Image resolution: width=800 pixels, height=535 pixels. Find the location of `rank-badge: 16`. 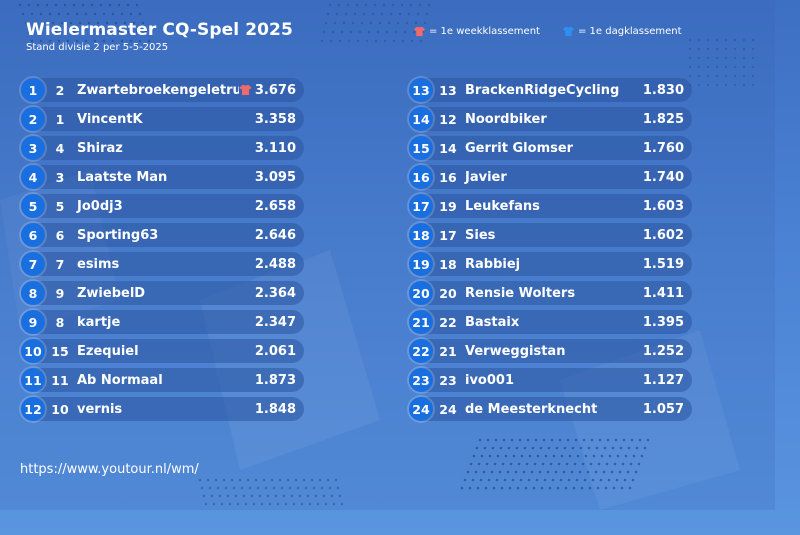

rank-badge: 16 is located at coordinates (421, 177).